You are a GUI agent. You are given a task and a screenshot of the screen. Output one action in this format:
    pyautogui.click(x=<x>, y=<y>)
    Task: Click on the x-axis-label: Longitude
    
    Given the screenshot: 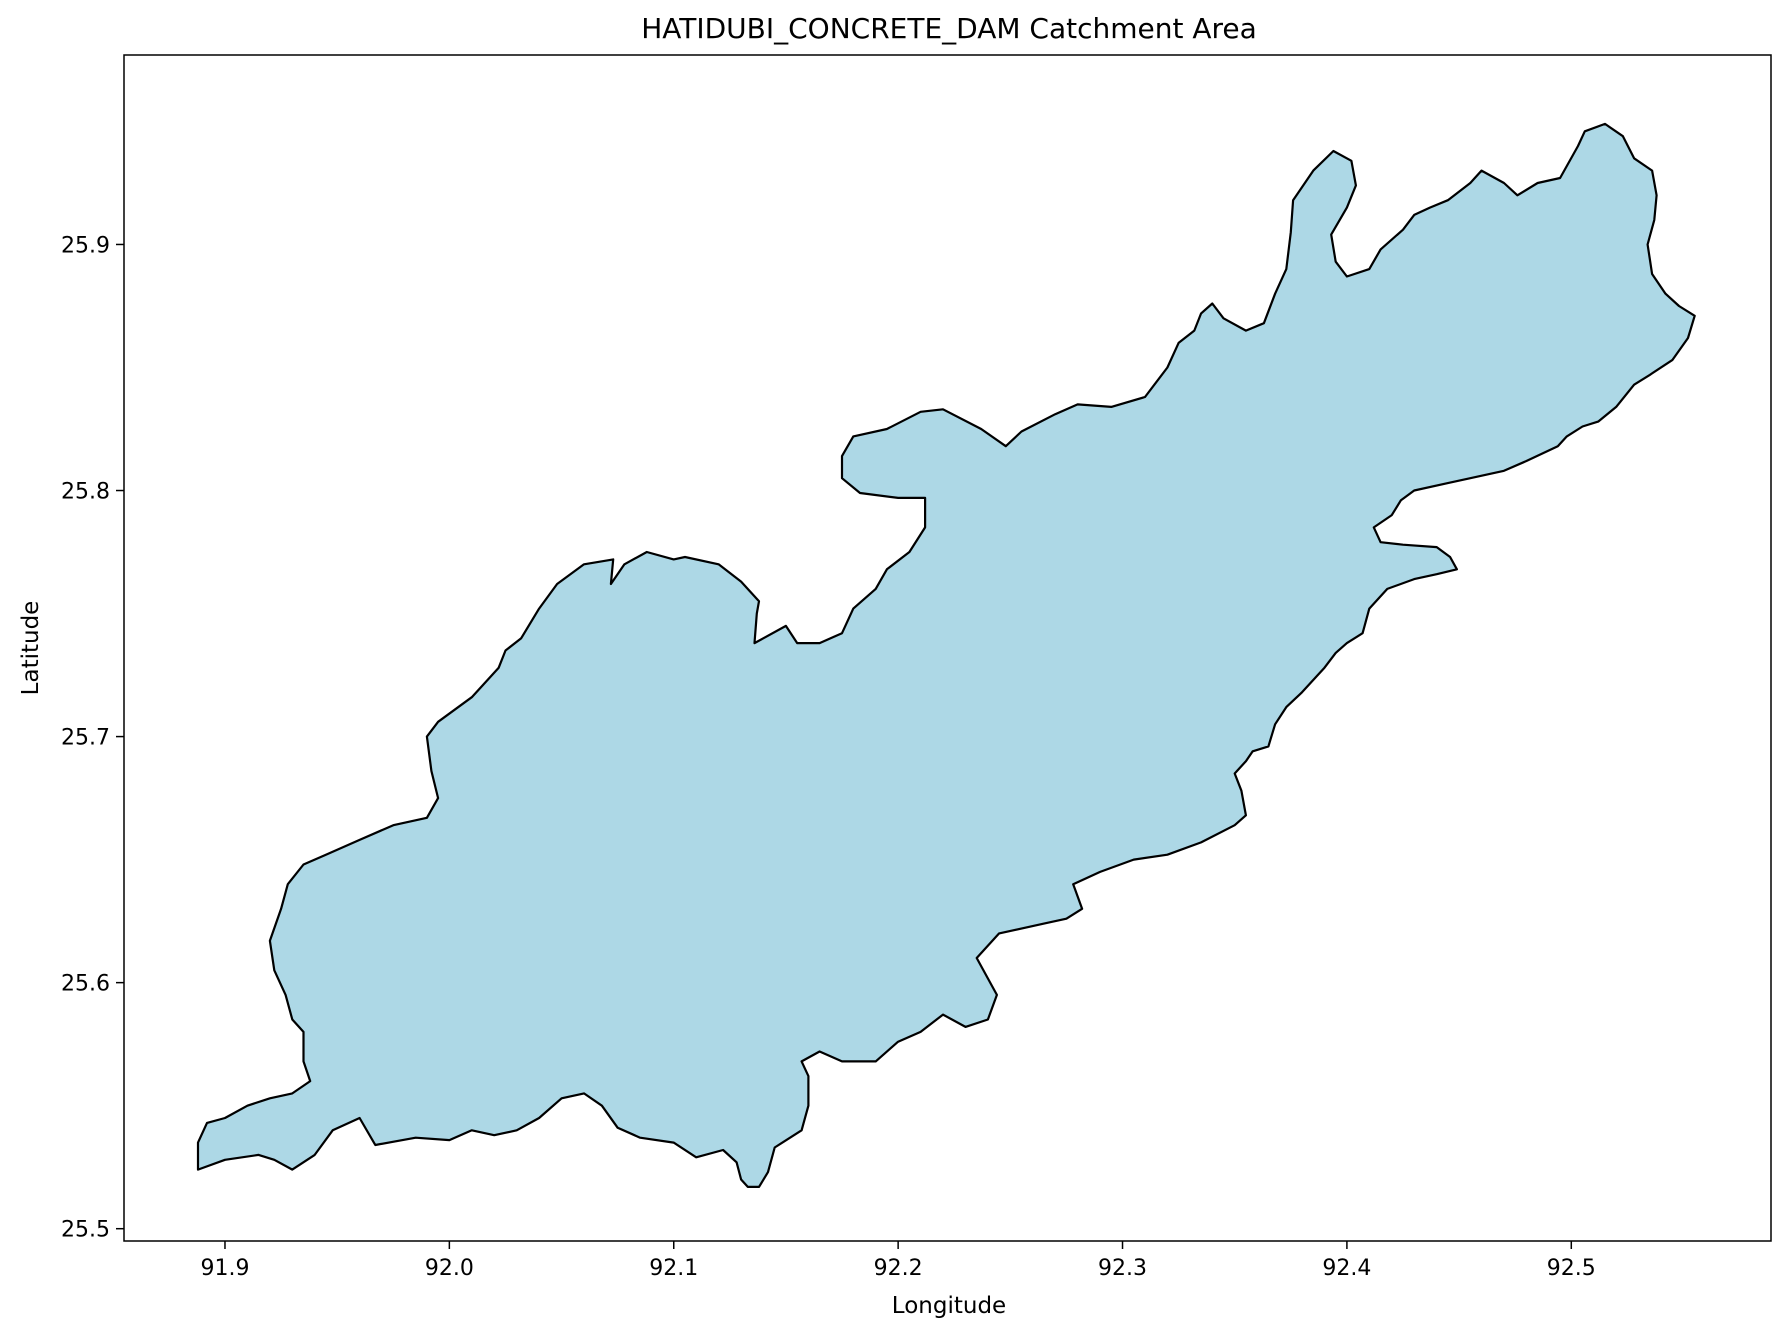 What is the action you would take?
    pyautogui.click(x=949, y=1306)
    